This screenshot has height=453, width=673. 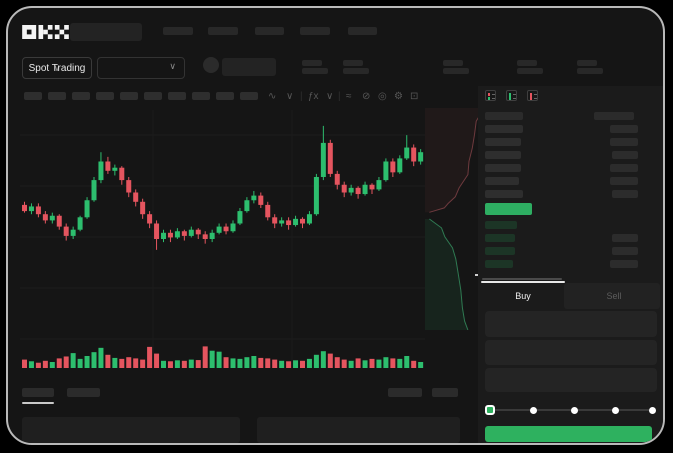 I want to click on depth-chart, so click(x=452, y=219).